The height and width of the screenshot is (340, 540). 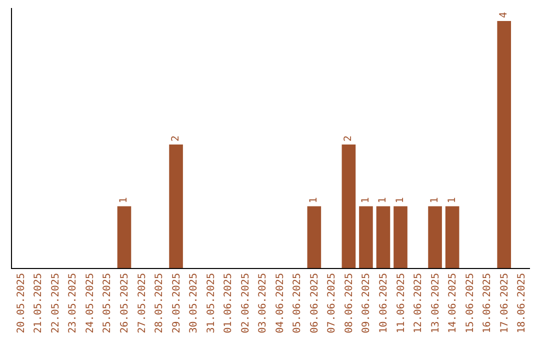 I want to click on x-tick-label: 22.05.2025, so click(x=56, y=303).